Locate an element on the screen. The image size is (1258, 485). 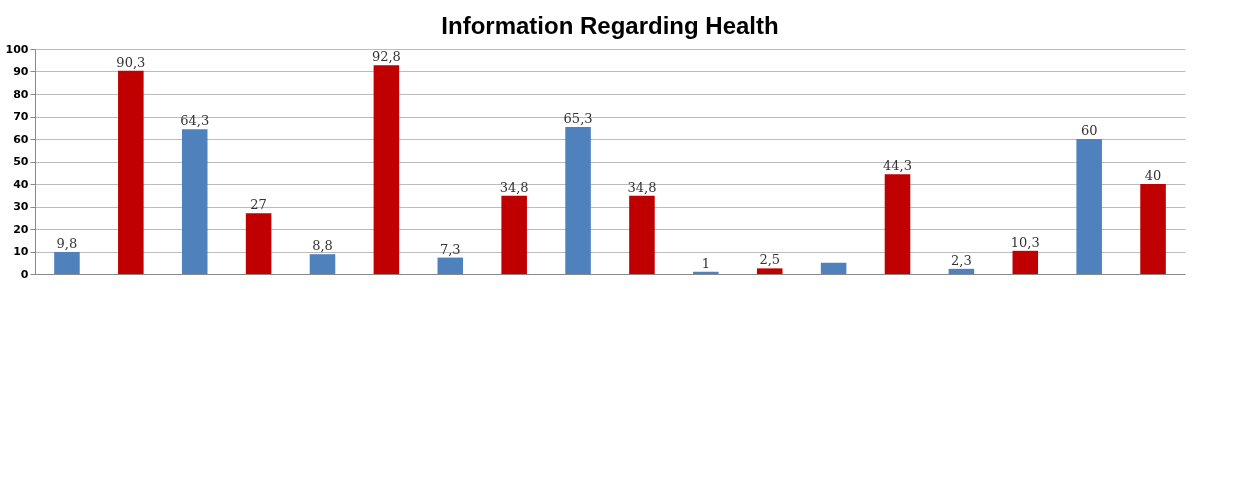
data-label: 9,8 is located at coordinates (67, 243).